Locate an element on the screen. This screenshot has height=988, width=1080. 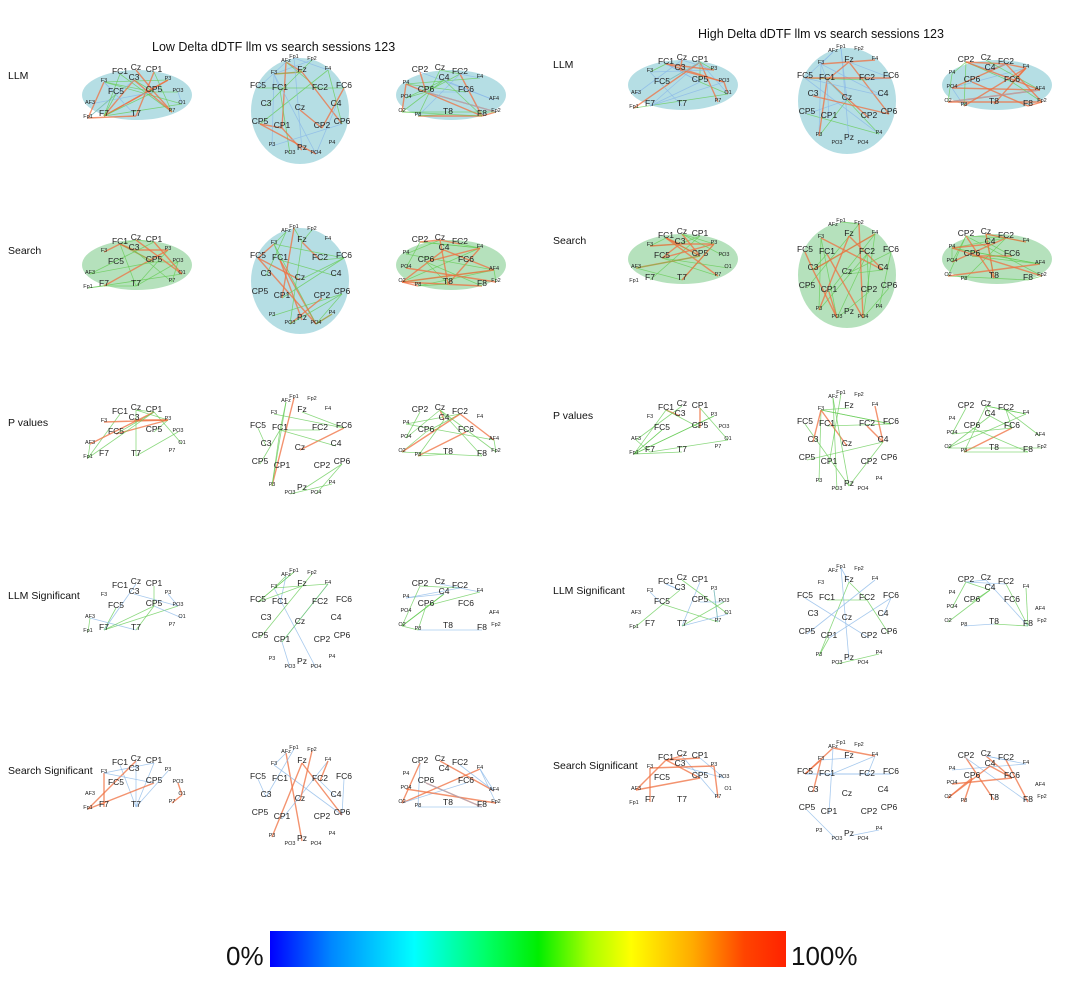
electrode-label-t7: T7 is located at coordinates (682, 277).